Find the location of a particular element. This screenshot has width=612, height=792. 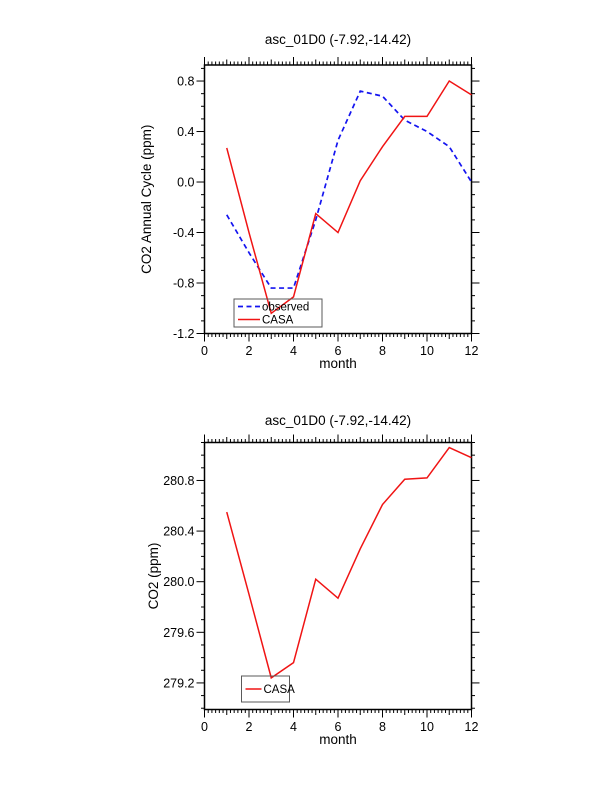

y-tick-label: -1.2 is located at coordinates (184, 334).